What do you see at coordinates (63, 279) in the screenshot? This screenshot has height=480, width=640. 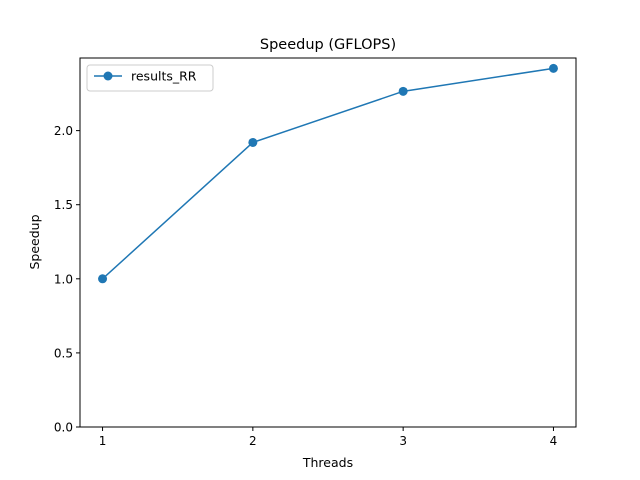 I see `y-tick-label: 1.0` at bounding box center [63, 279].